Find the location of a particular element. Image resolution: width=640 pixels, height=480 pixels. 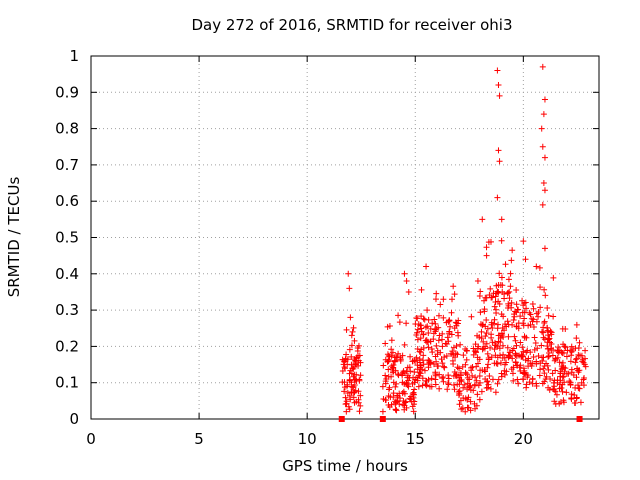

y-tick-label: 0.1 is located at coordinates (67, 383).